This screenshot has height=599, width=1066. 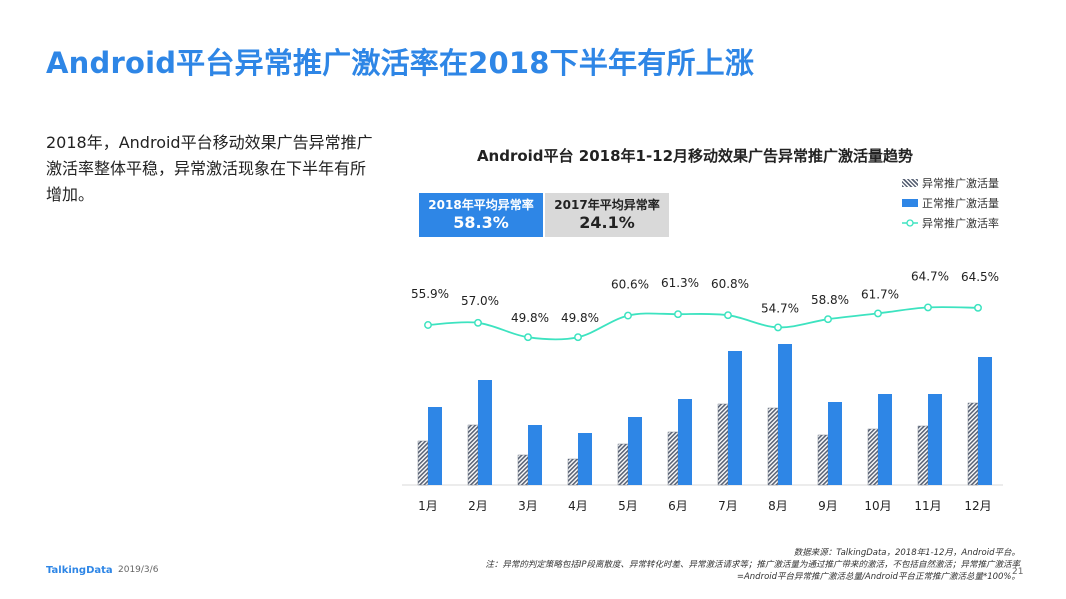 I want to click on legend-label-abnormal: 异常推广激活量, so click(x=960, y=183).